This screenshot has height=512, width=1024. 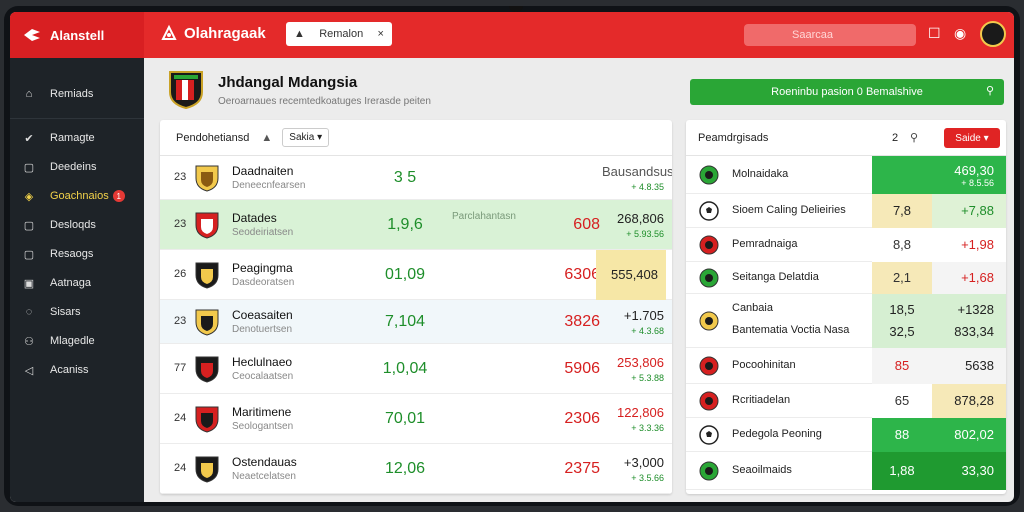 What do you see at coordinates (902, 400) in the screenshot?
I see `stat-value: 65` at bounding box center [902, 400].